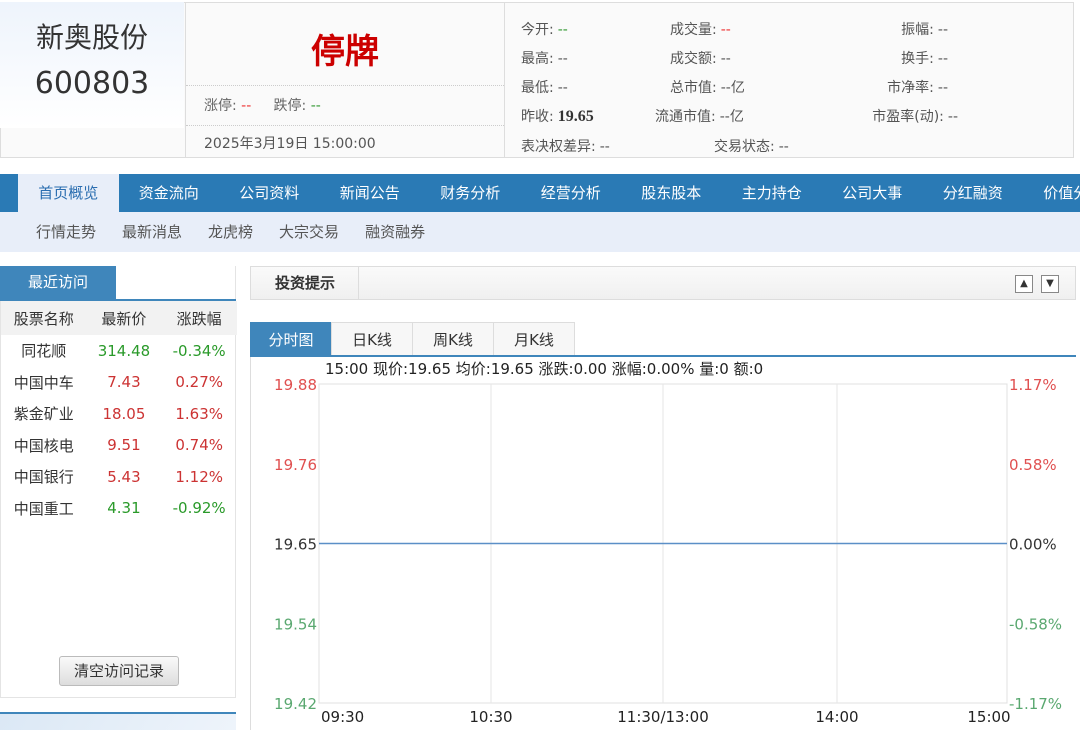  What do you see at coordinates (1033, 465) in the screenshot?
I see `pct-tick-label: 0.58%` at bounding box center [1033, 465].